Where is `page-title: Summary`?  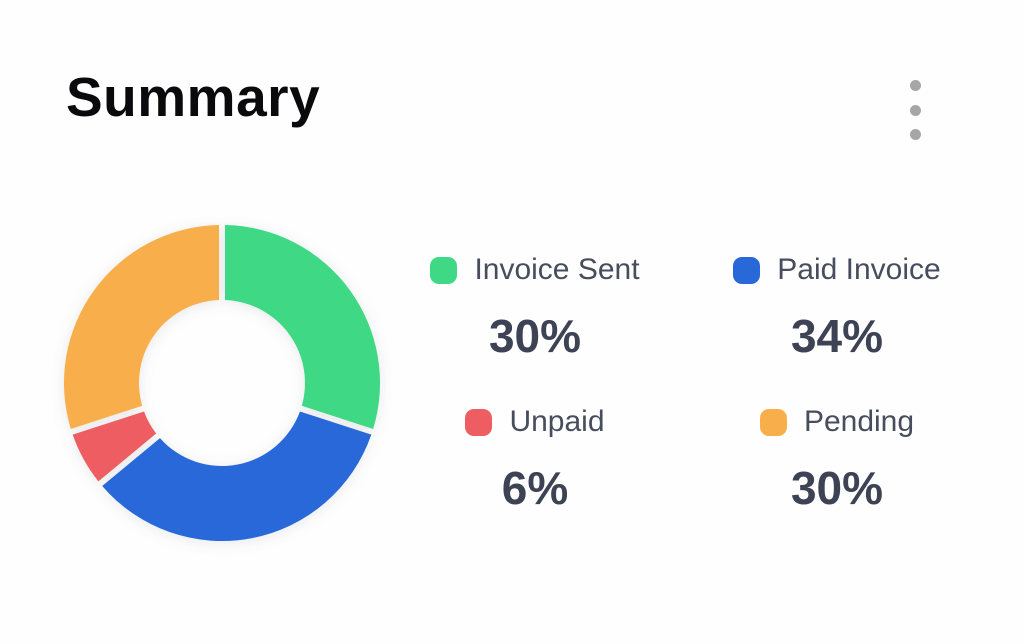 page-title: Summary is located at coordinates (193, 97).